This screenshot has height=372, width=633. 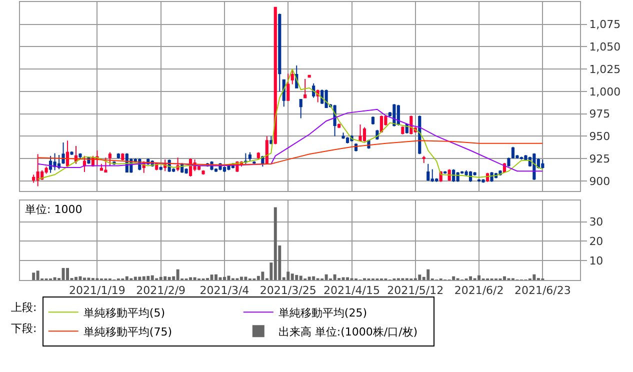 What do you see at coordinates (596, 222) in the screenshot?
I see `y-tick-label: 30` at bounding box center [596, 222].